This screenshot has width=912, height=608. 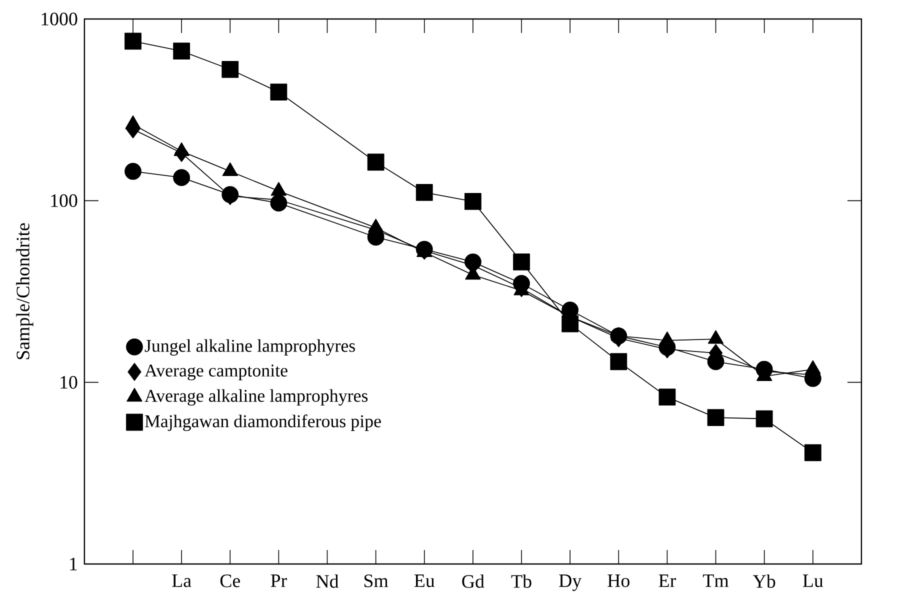 I want to click on y-tick-label: 10, so click(x=69, y=382).